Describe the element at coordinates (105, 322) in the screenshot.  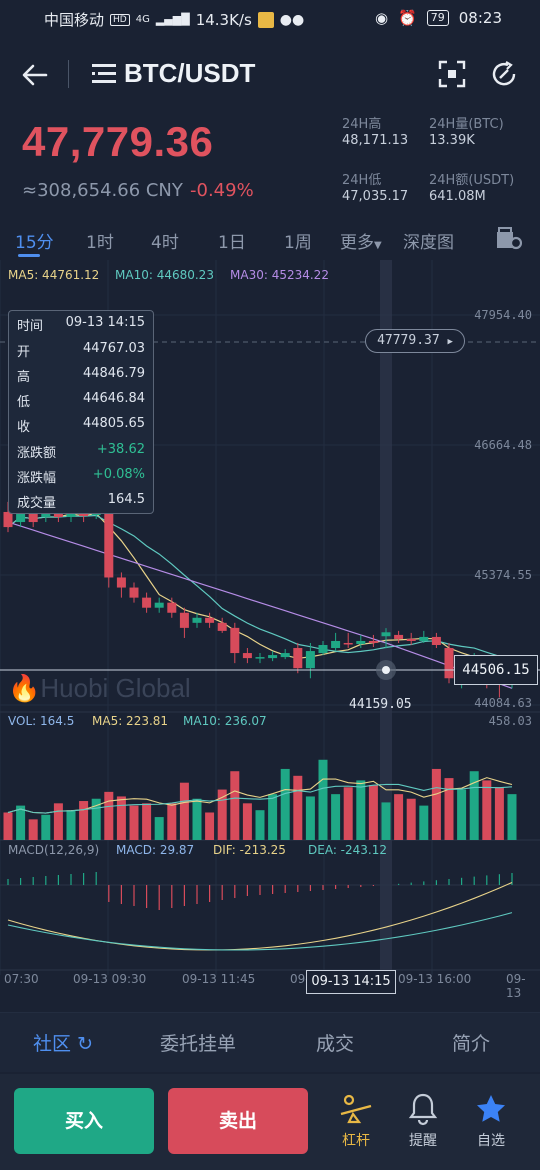
I see `ohlc-time: 09-13 14:15` at that location.